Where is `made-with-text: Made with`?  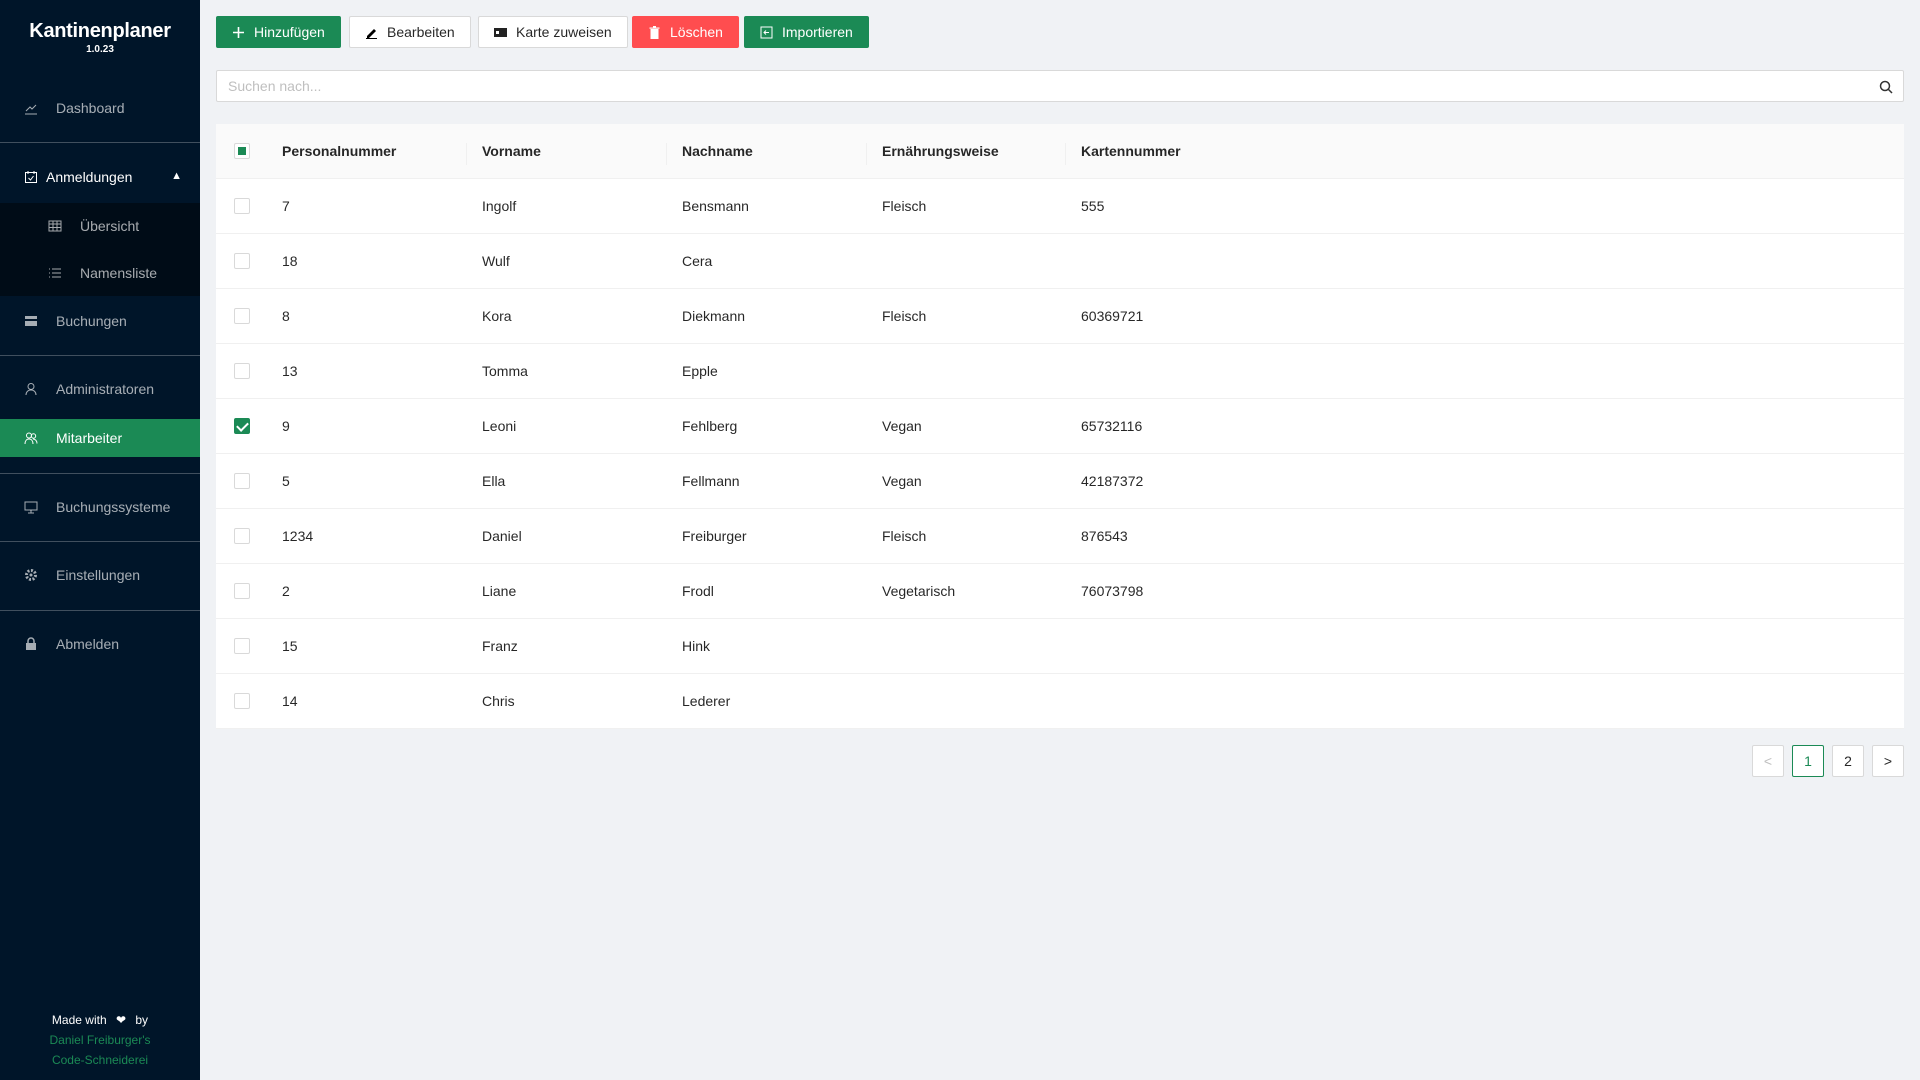
made-with-text: Made with is located at coordinates (79, 1020).